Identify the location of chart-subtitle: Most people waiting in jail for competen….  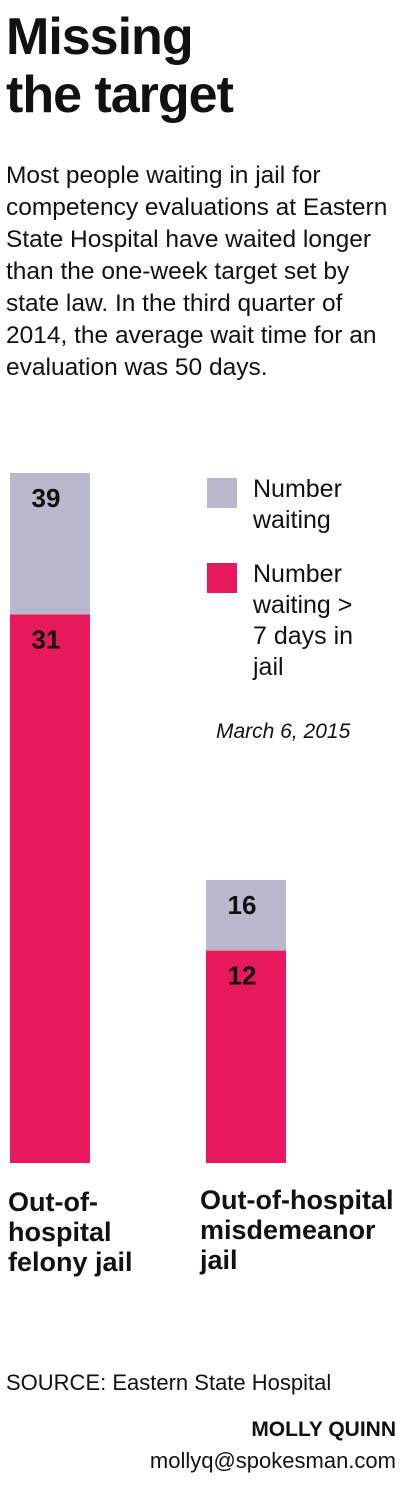
(197, 271).